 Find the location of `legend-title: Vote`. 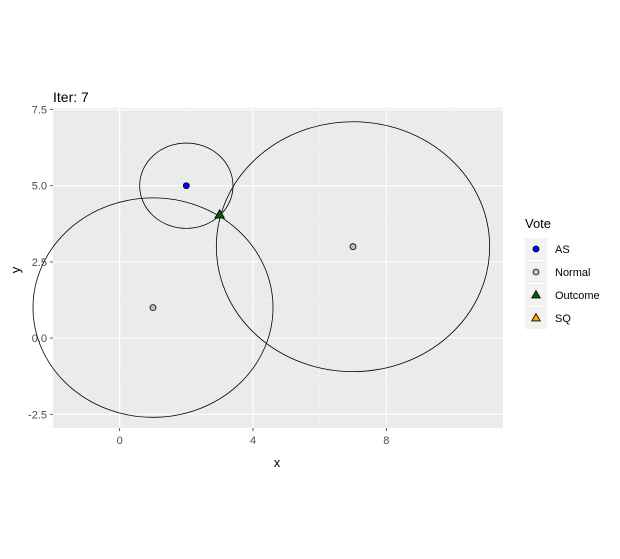

legend-title: Vote is located at coordinates (538, 223).